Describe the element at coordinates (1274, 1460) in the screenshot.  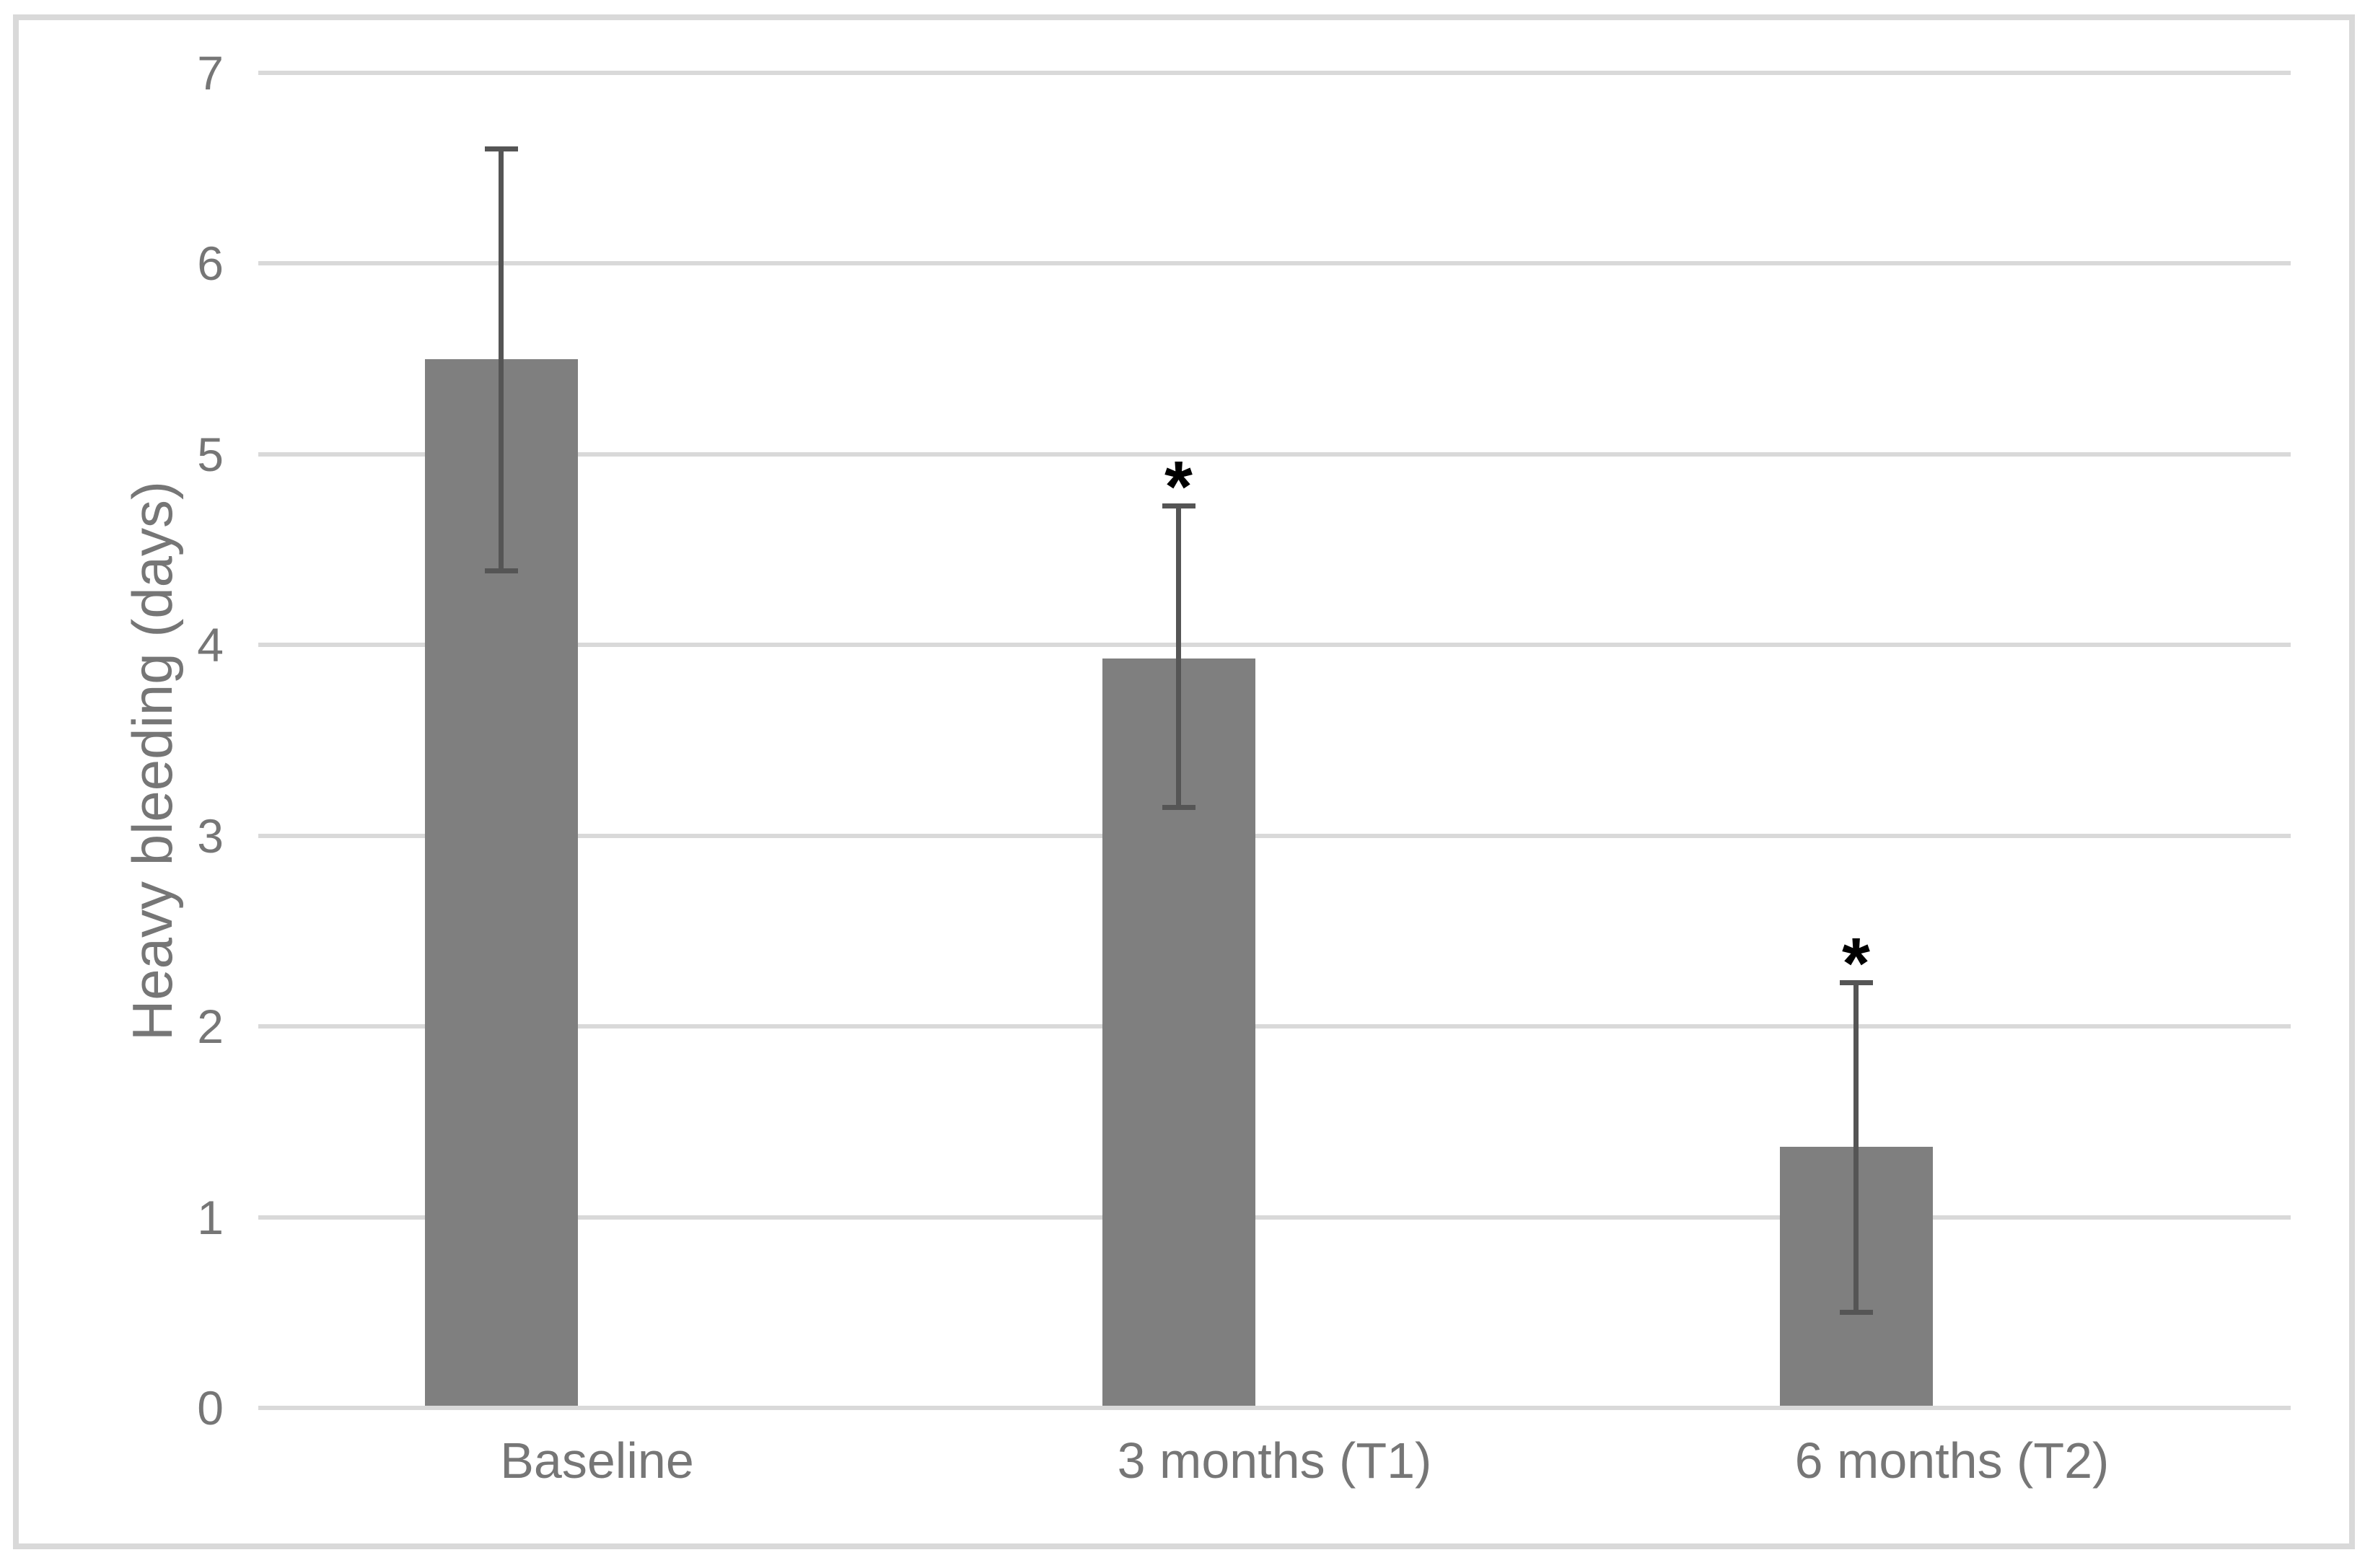
I see `x-category-label: 3 months (T1)` at that location.